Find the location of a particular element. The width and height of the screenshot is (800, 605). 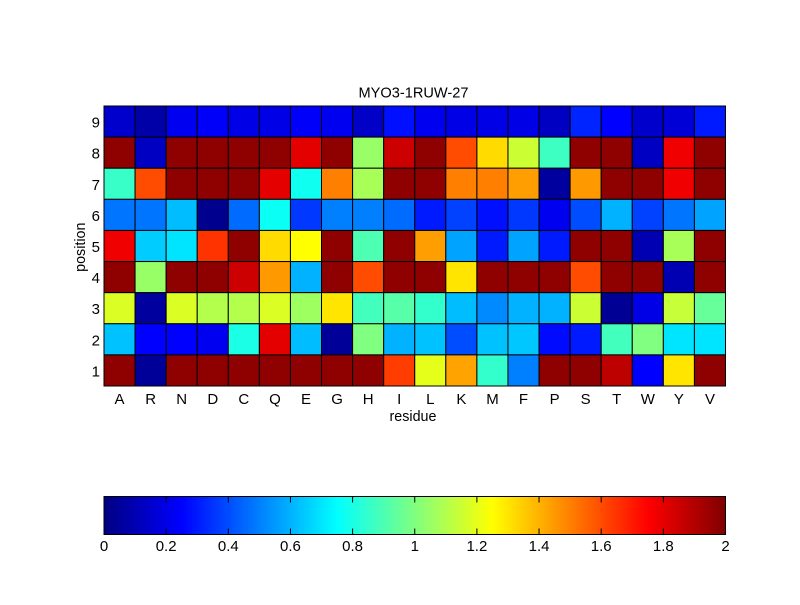

svg-text: T is located at coordinates (616, 399).